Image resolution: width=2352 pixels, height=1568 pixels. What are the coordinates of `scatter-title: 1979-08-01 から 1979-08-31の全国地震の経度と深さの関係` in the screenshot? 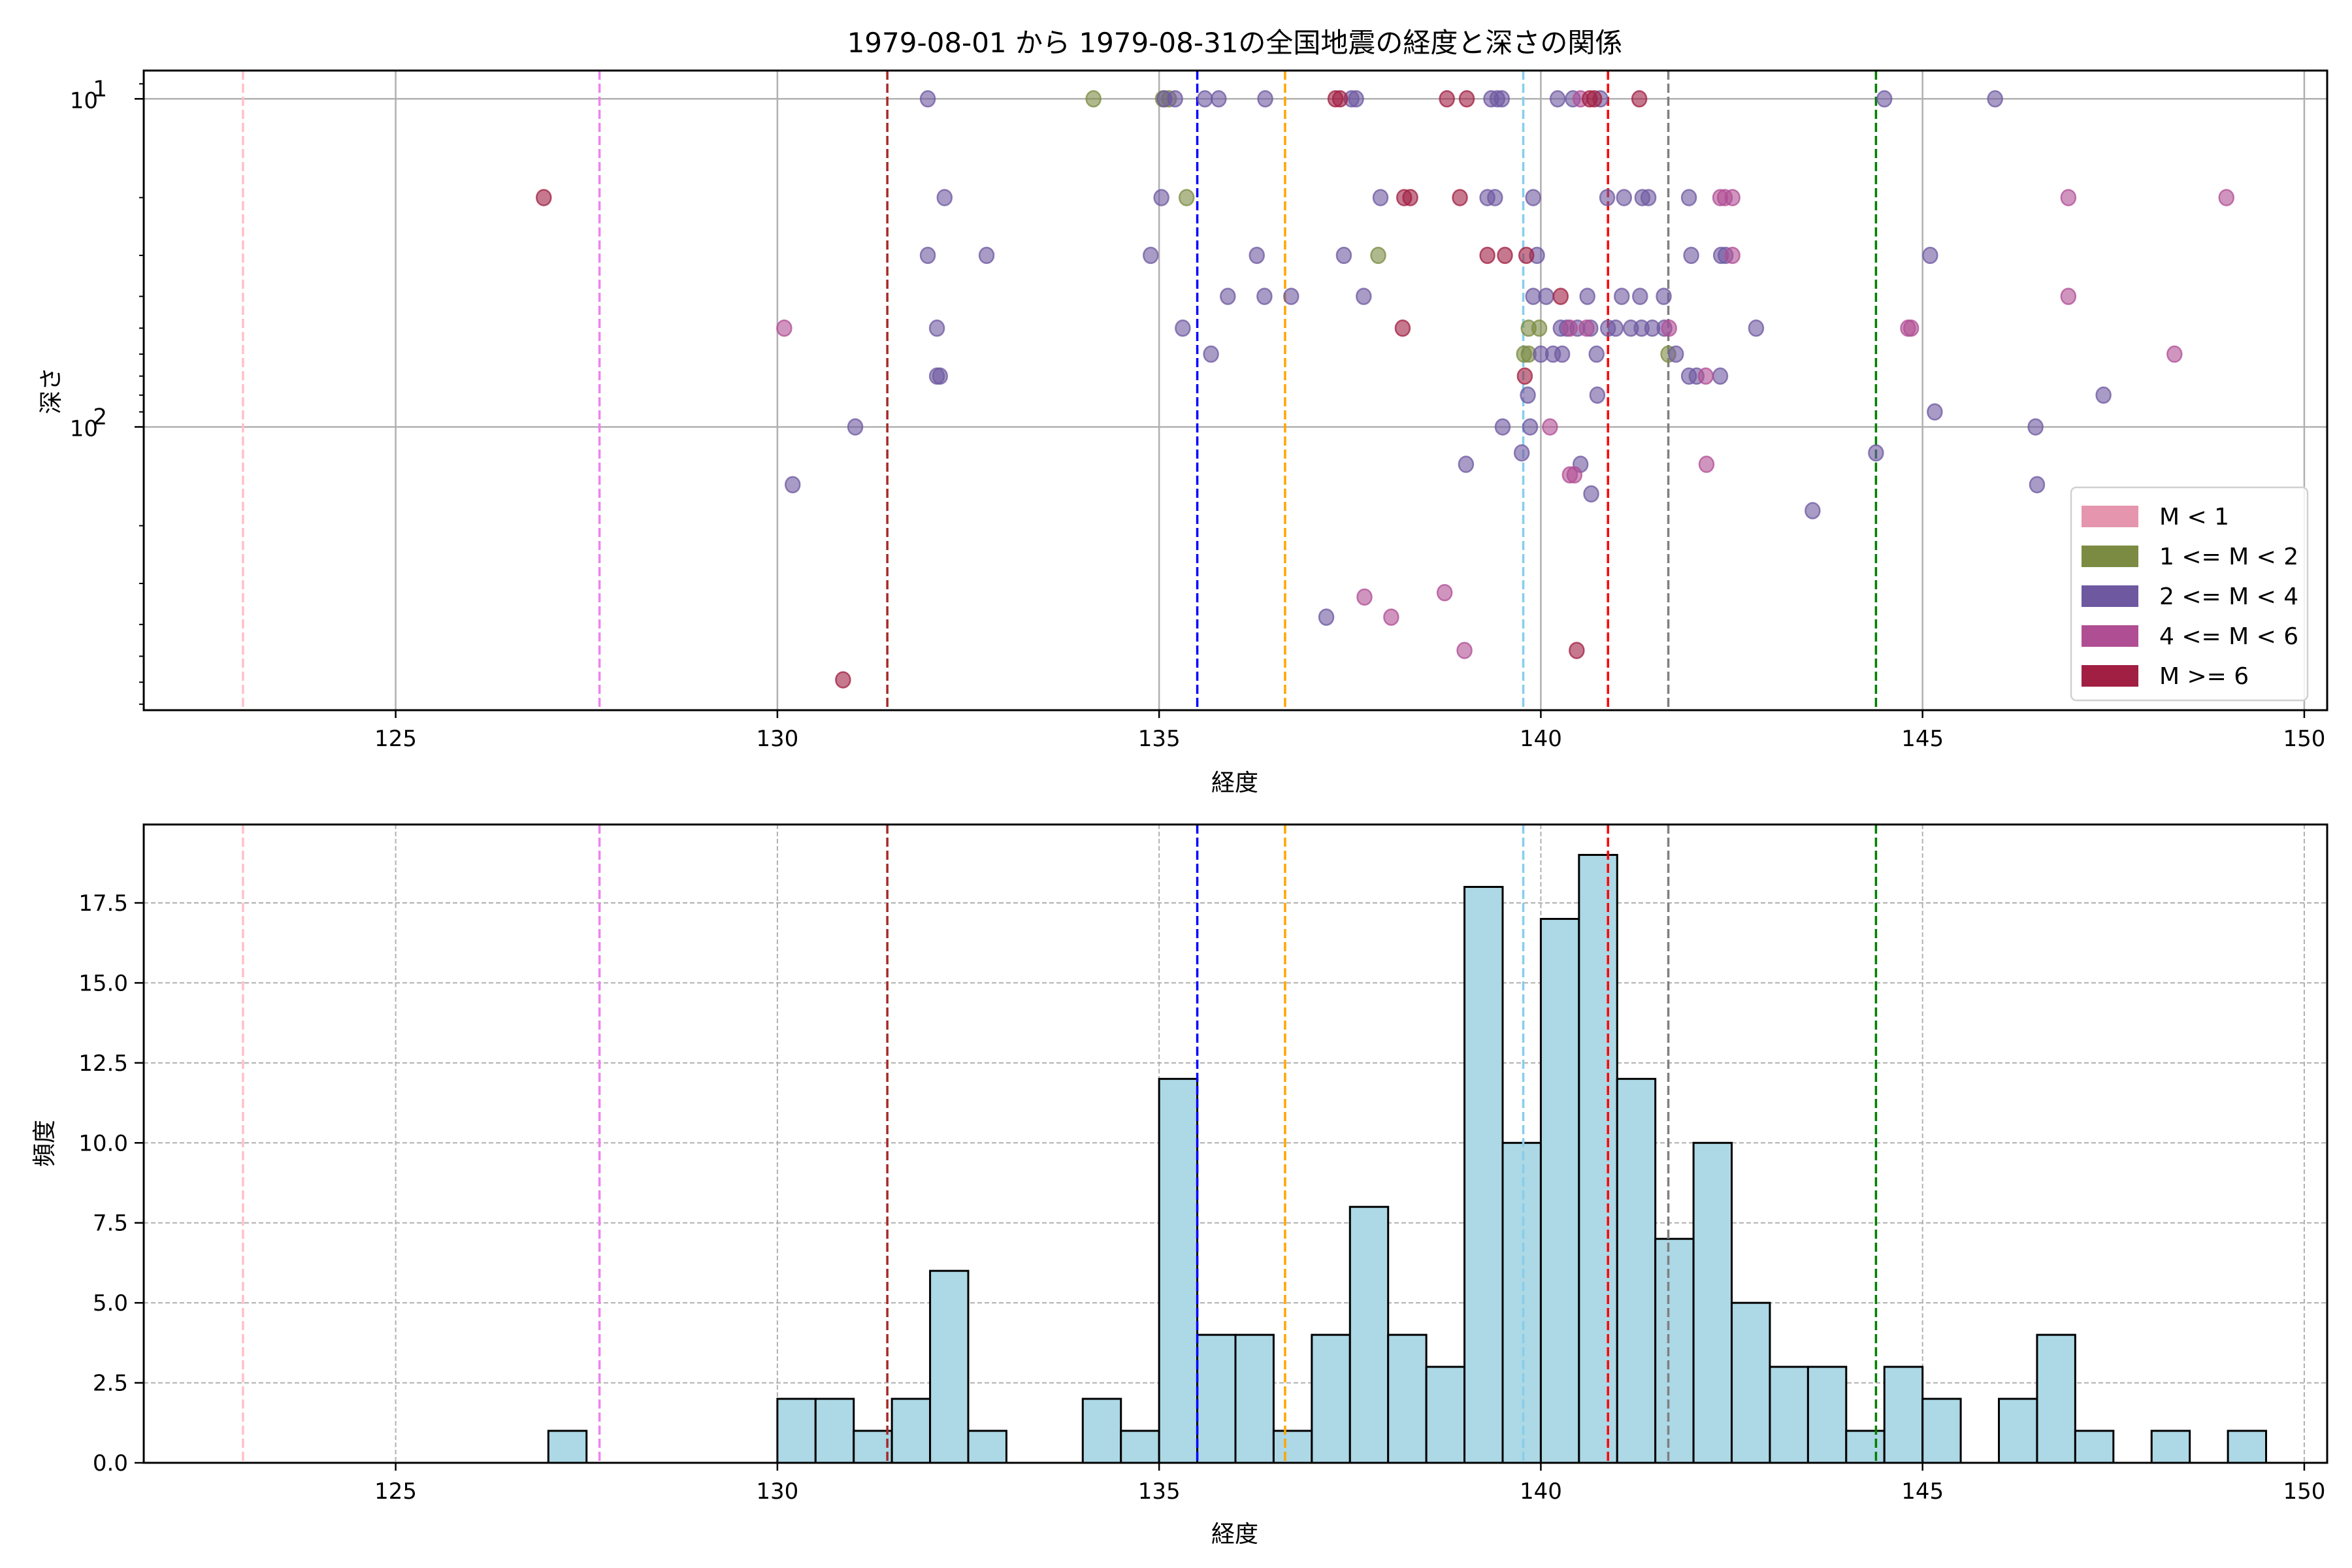 It's located at (1235, 43).